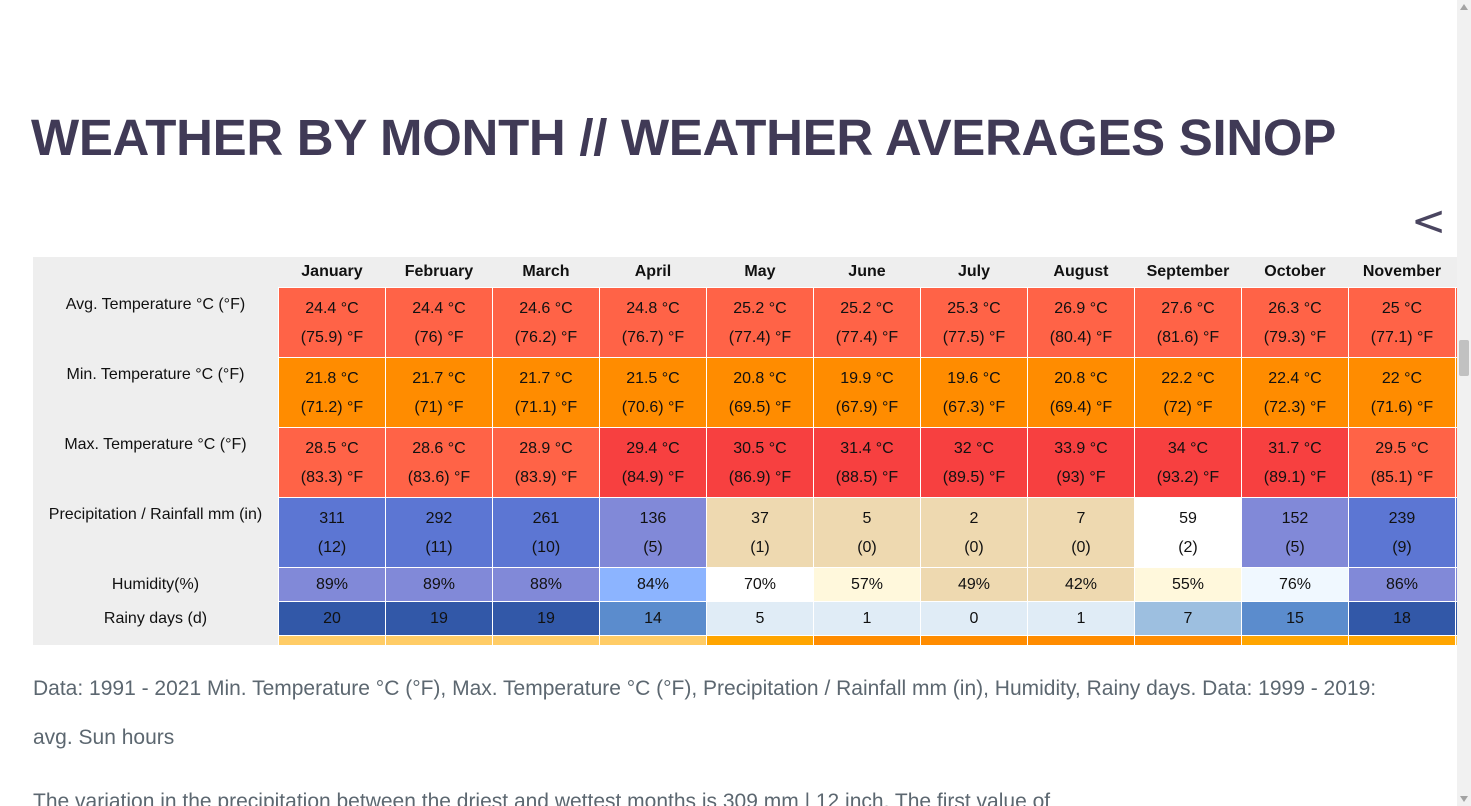 The width and height of the screenshot is (1471, 806). I want to click on cell-secondary-value: (77.4) °F, so click(760, 337).